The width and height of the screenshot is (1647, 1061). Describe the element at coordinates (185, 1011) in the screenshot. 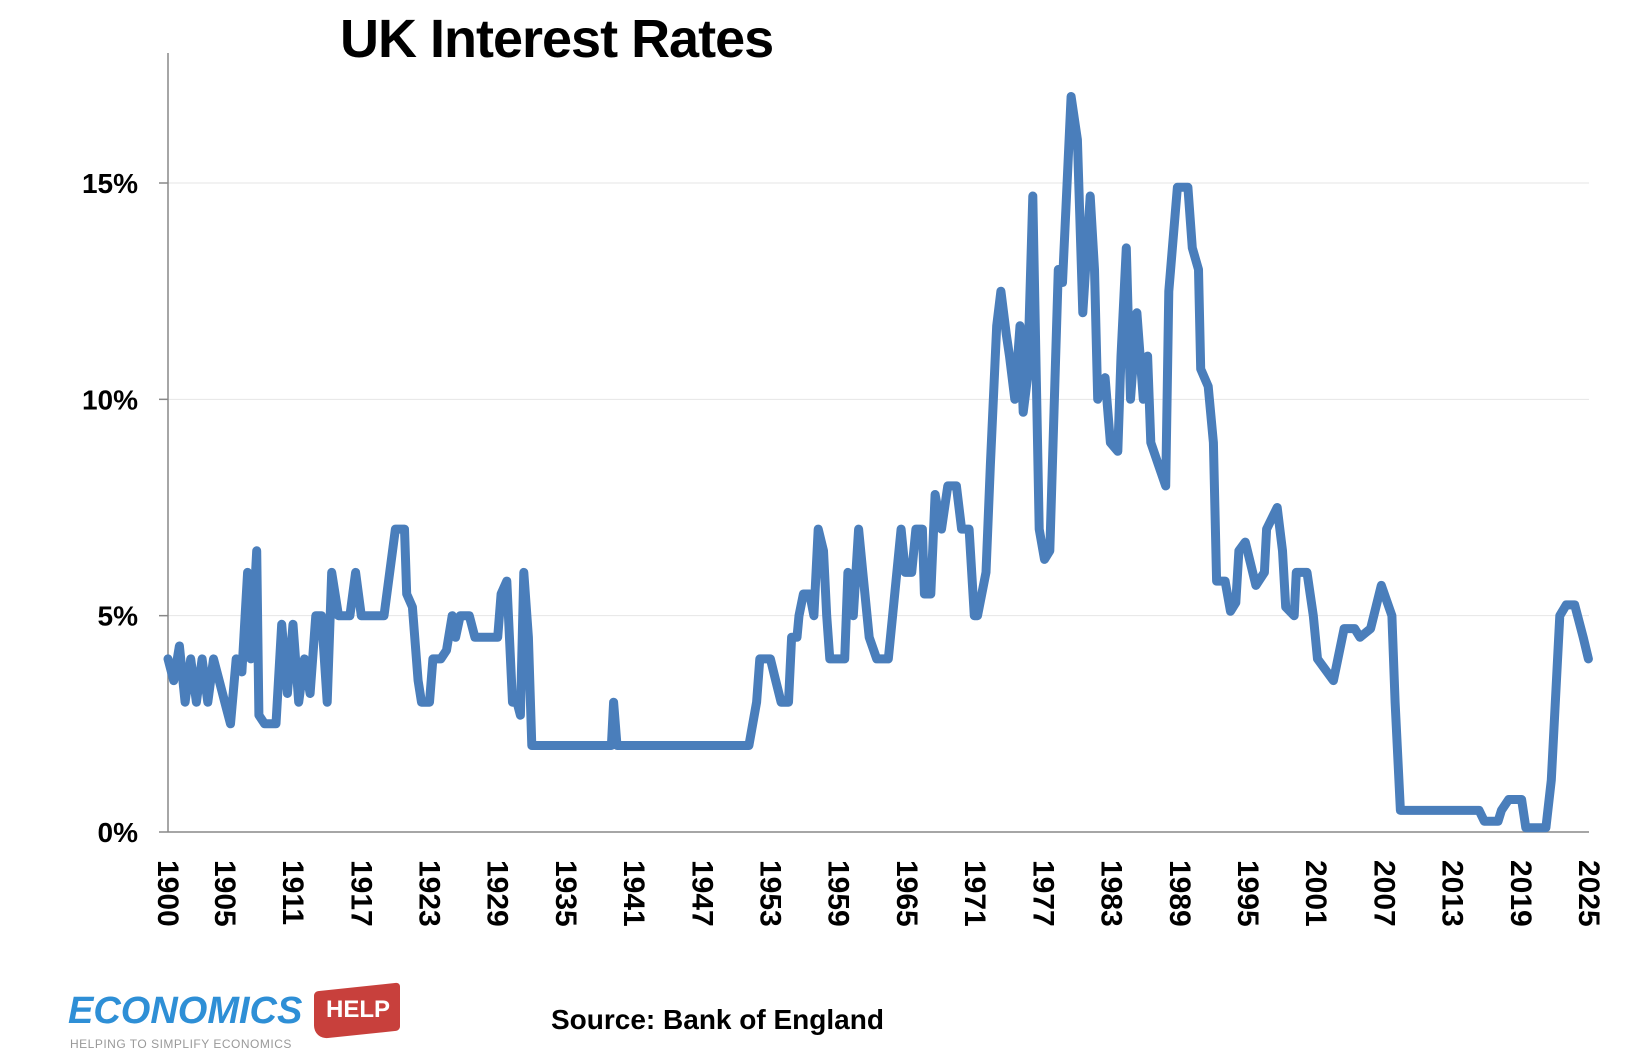

I see `logo-word: ECONOMICS` at that location.